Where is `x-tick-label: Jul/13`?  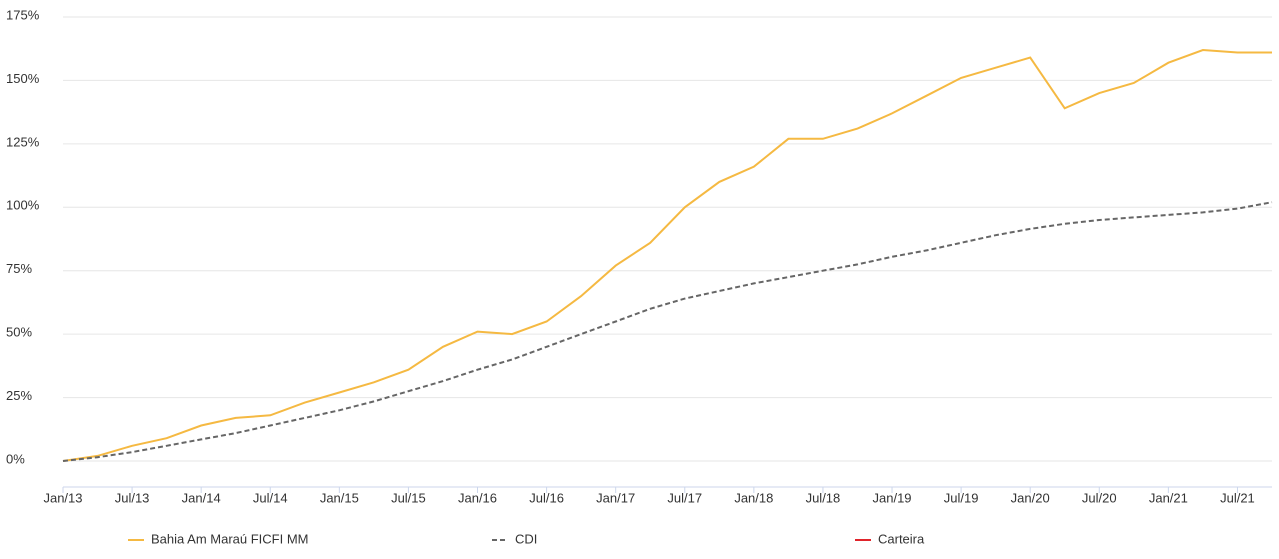
x-tick-label: Jul/13 is located at coordinates (132, 497).